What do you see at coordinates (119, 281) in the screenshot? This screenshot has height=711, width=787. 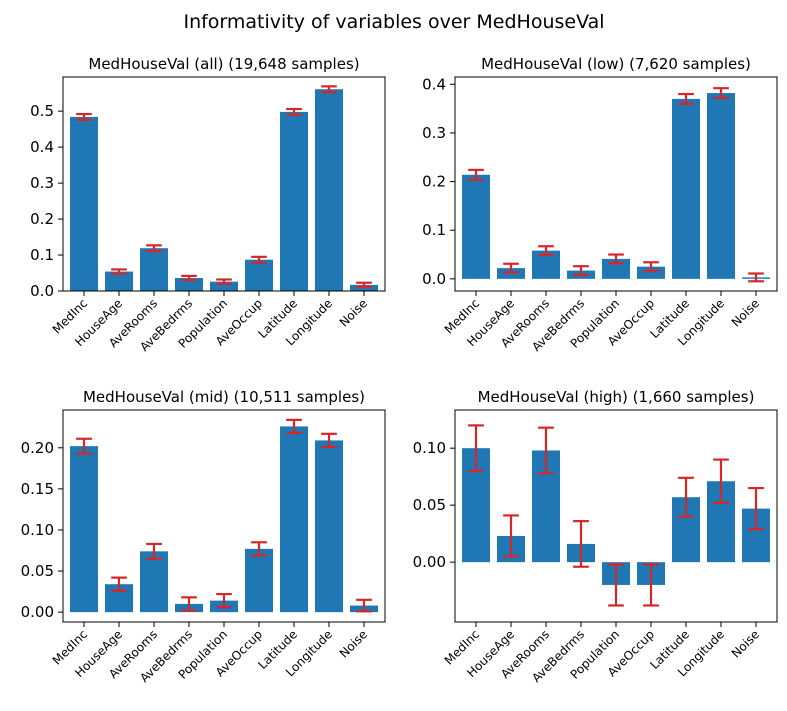 I see `bar-houseage` at bounding box center [119, 281].